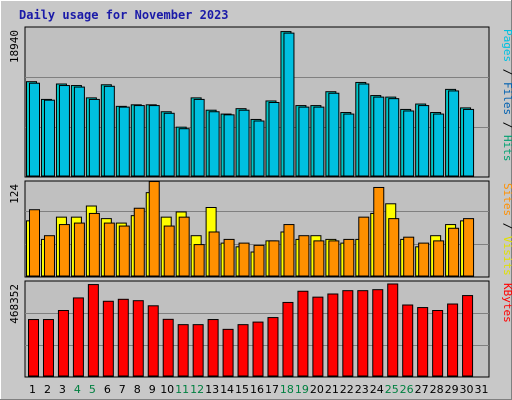  I want to click on x-label-day-2: 2, so click(47, 389).